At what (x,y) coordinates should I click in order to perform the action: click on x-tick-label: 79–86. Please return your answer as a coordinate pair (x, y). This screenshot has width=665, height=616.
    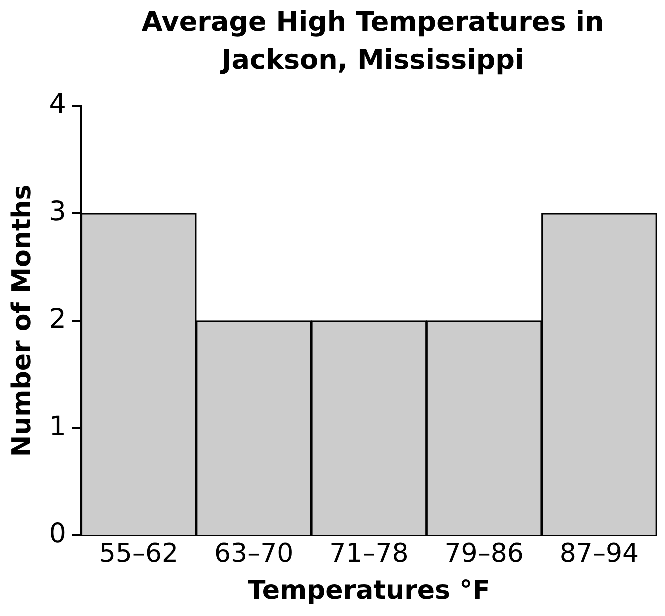
    Looking at the image, I should click on (484, 553).